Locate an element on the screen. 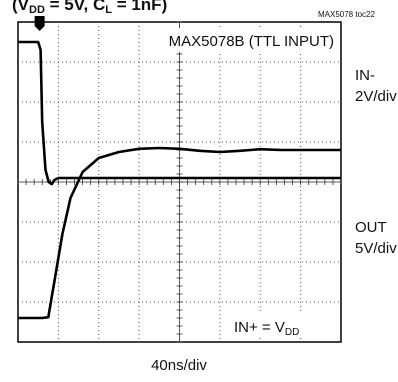 Image resolution: width=398 pixels, height=382 pixels. series-label-in: IN- is located at coordinates (365, 75).